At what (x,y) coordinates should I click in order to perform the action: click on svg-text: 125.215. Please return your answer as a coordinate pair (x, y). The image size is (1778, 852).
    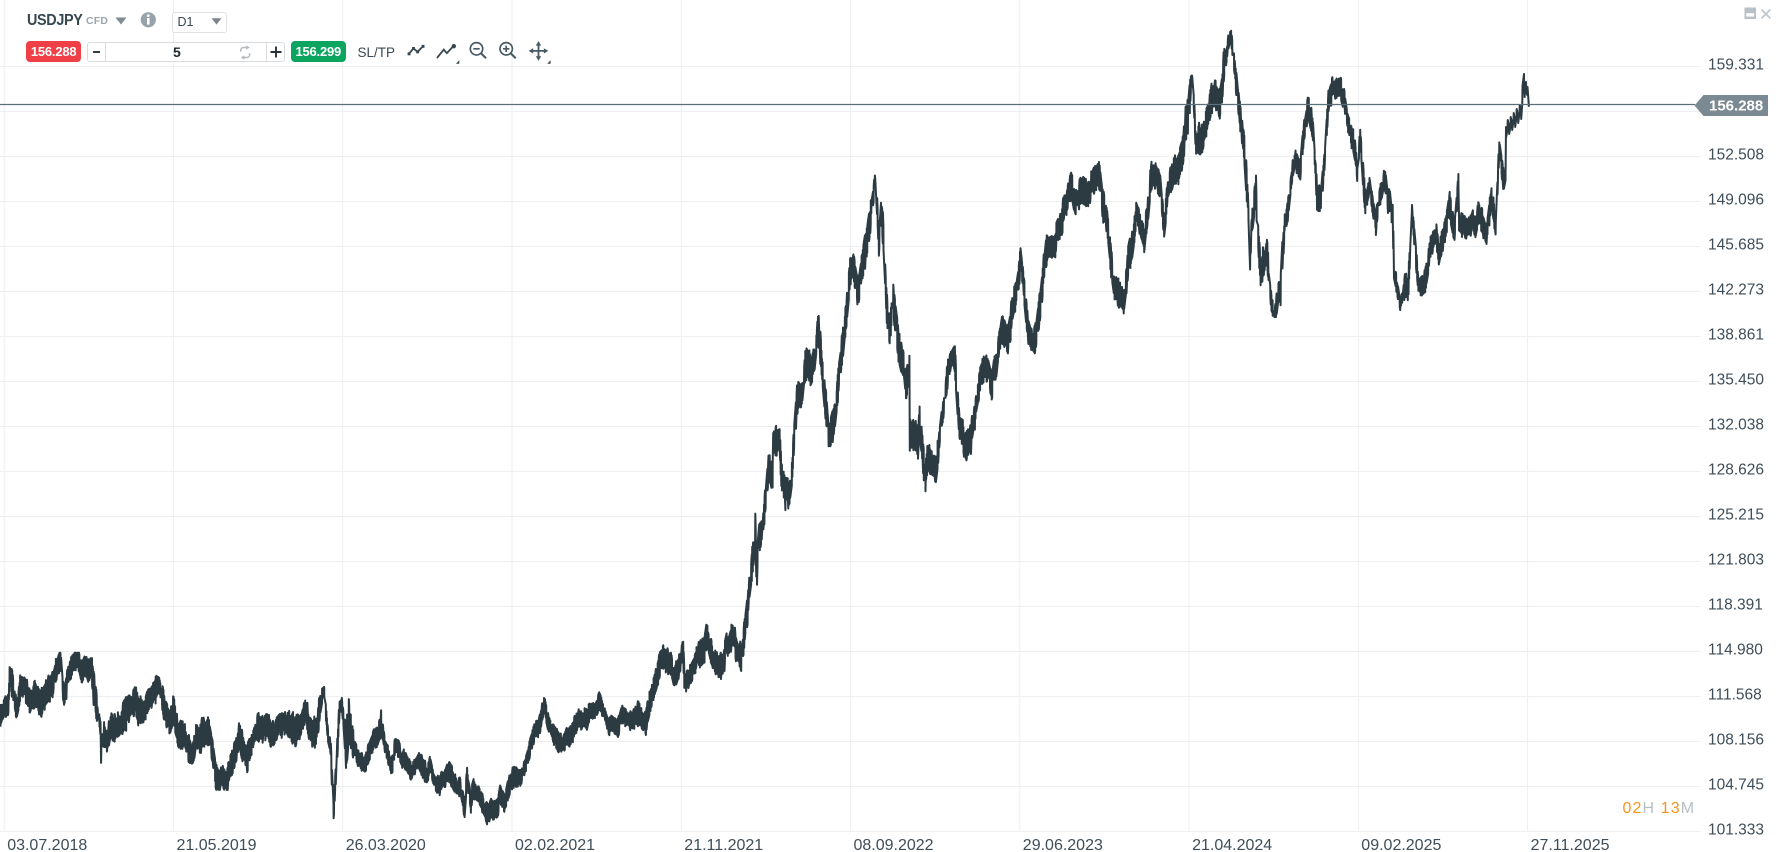
    Looking at the image, I should click on (1736, 515).